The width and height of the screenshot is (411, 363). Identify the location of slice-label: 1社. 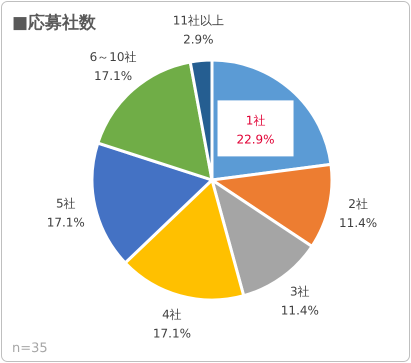
(256, 120).